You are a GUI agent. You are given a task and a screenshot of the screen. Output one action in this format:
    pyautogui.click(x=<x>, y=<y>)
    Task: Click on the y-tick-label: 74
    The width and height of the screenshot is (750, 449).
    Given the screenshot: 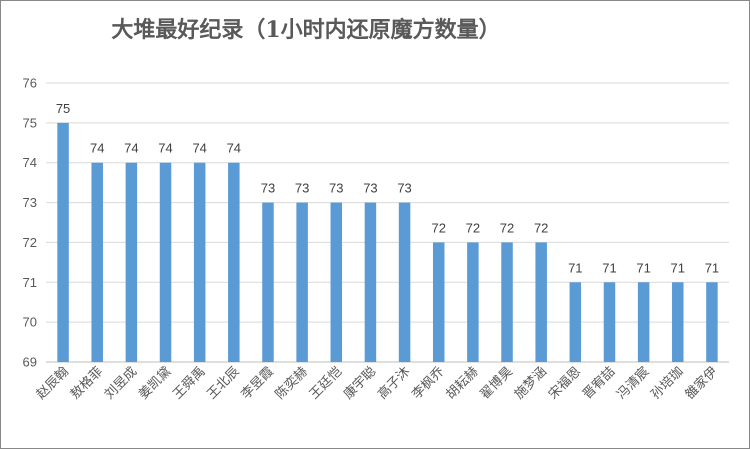 What is the action you would take?
    pyautogui.click(x=30, y=162)
    